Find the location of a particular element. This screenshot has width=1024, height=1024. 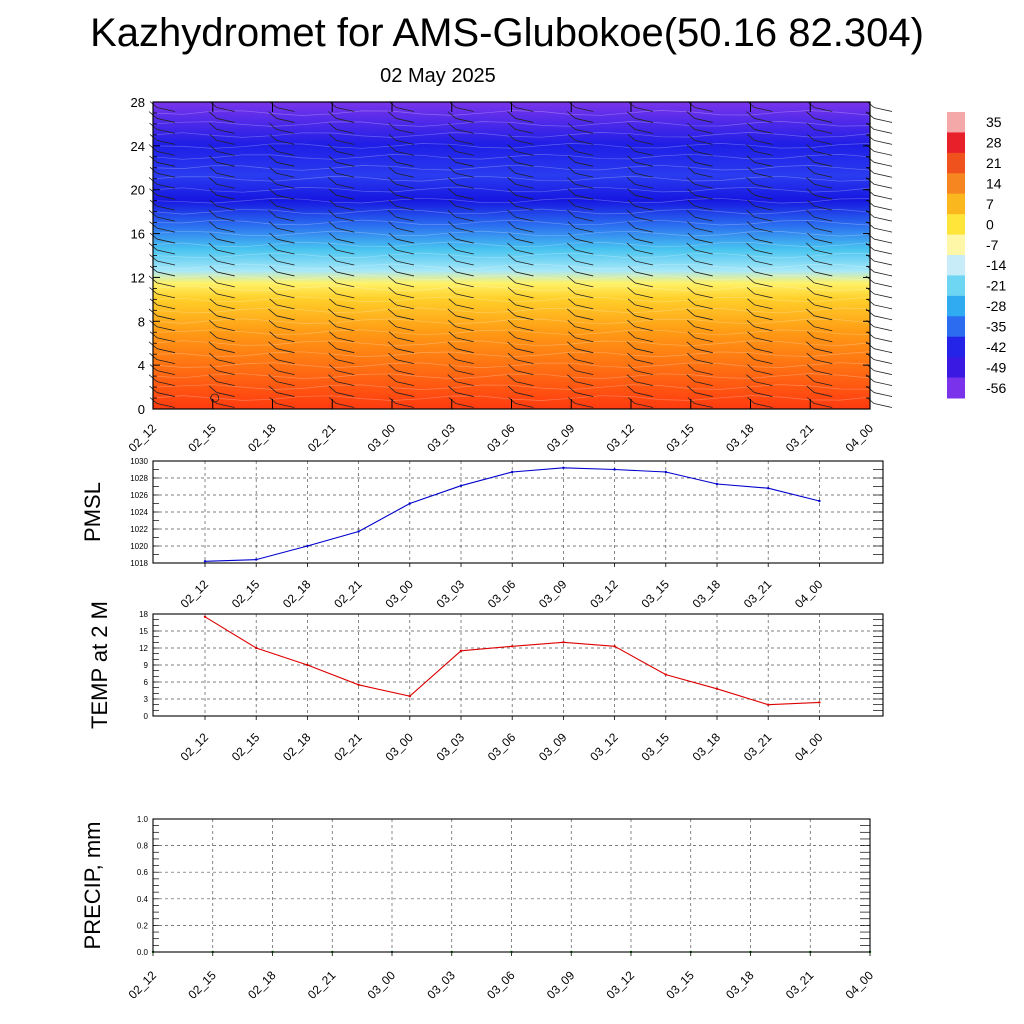

x-tick-label: 02_15 is located at coordinates (246, 747).